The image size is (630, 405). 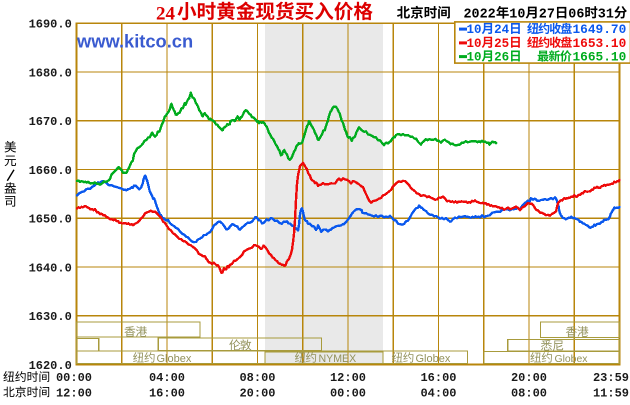 What do you see at coordinates (338, 359) in the screenshot?
I see `svg-text: NYMEX` at bounding box center [338, 359].